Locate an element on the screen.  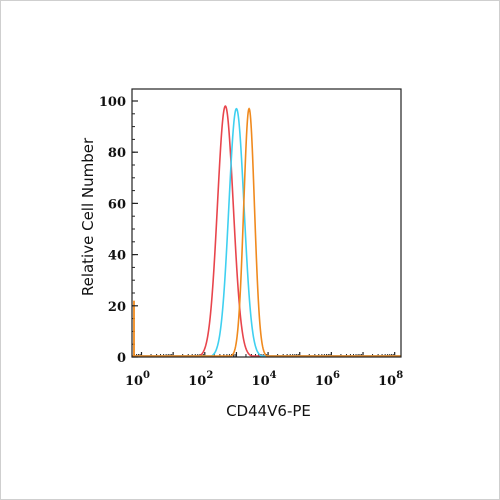
y-tick-label: 60 is located at coordinates (117, 204).